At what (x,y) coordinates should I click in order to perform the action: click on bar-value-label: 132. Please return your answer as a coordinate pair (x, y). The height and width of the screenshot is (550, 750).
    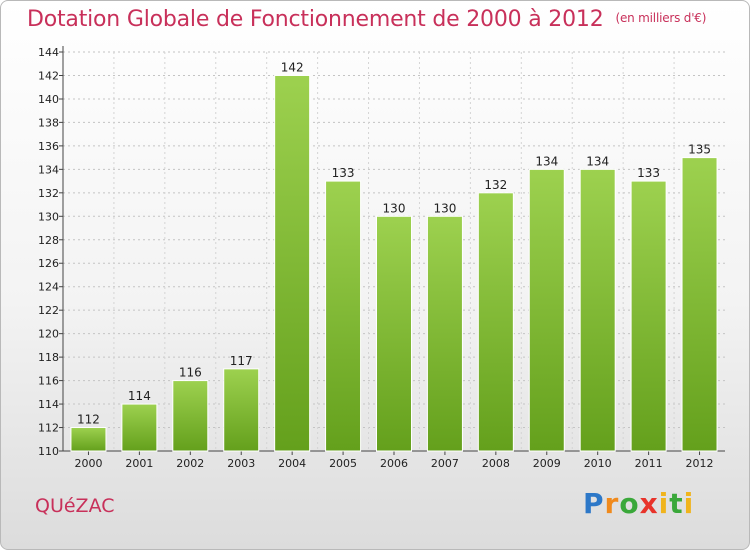
    Looking at the image, I should click on (495, 185).